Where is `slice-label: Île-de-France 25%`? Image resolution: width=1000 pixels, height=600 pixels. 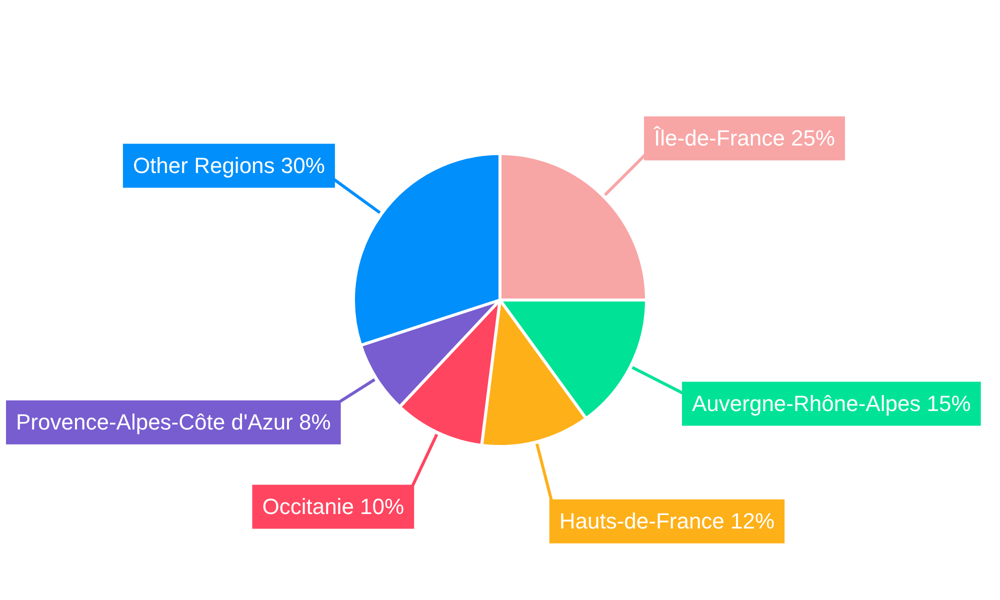 slice-label: Île-de-France 25% is located at coordinates (744, 137).